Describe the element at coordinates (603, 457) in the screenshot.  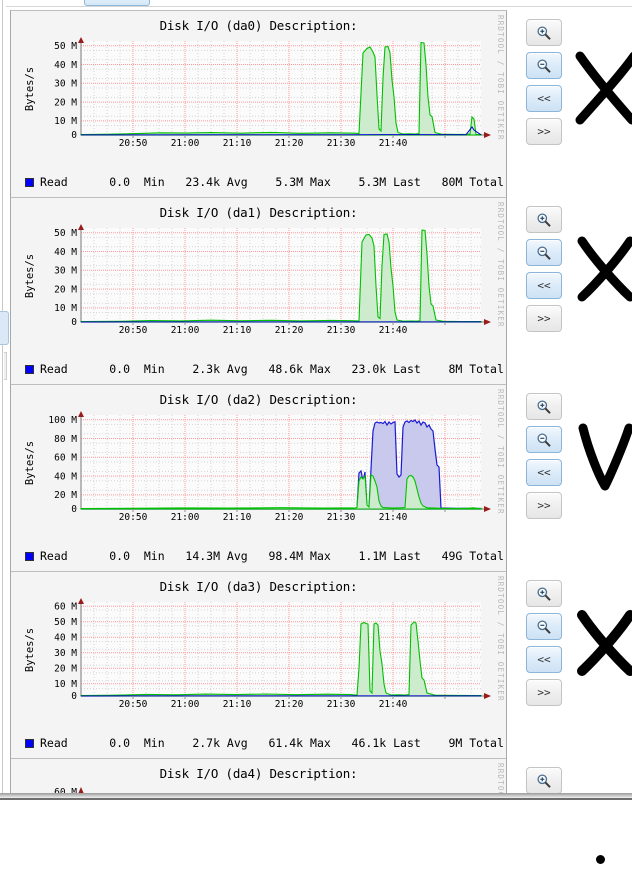
I see `annotation-mark-v-da2` at that location.